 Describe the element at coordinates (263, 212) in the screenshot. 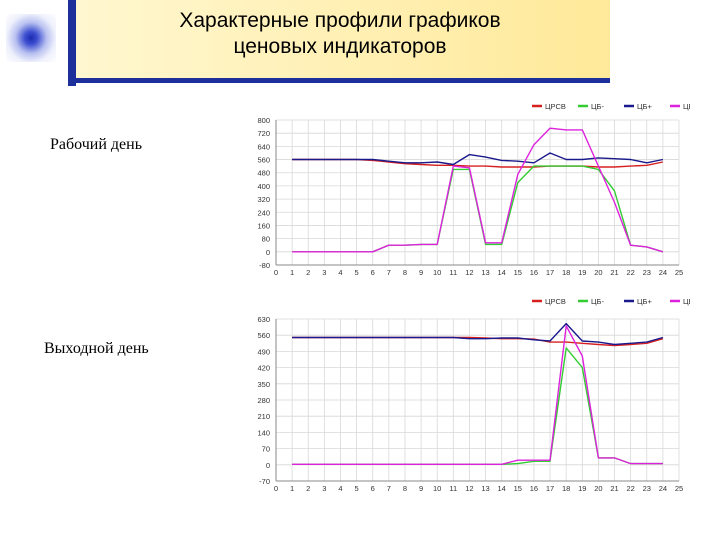

I see `y-tick-label: 240` at that location.